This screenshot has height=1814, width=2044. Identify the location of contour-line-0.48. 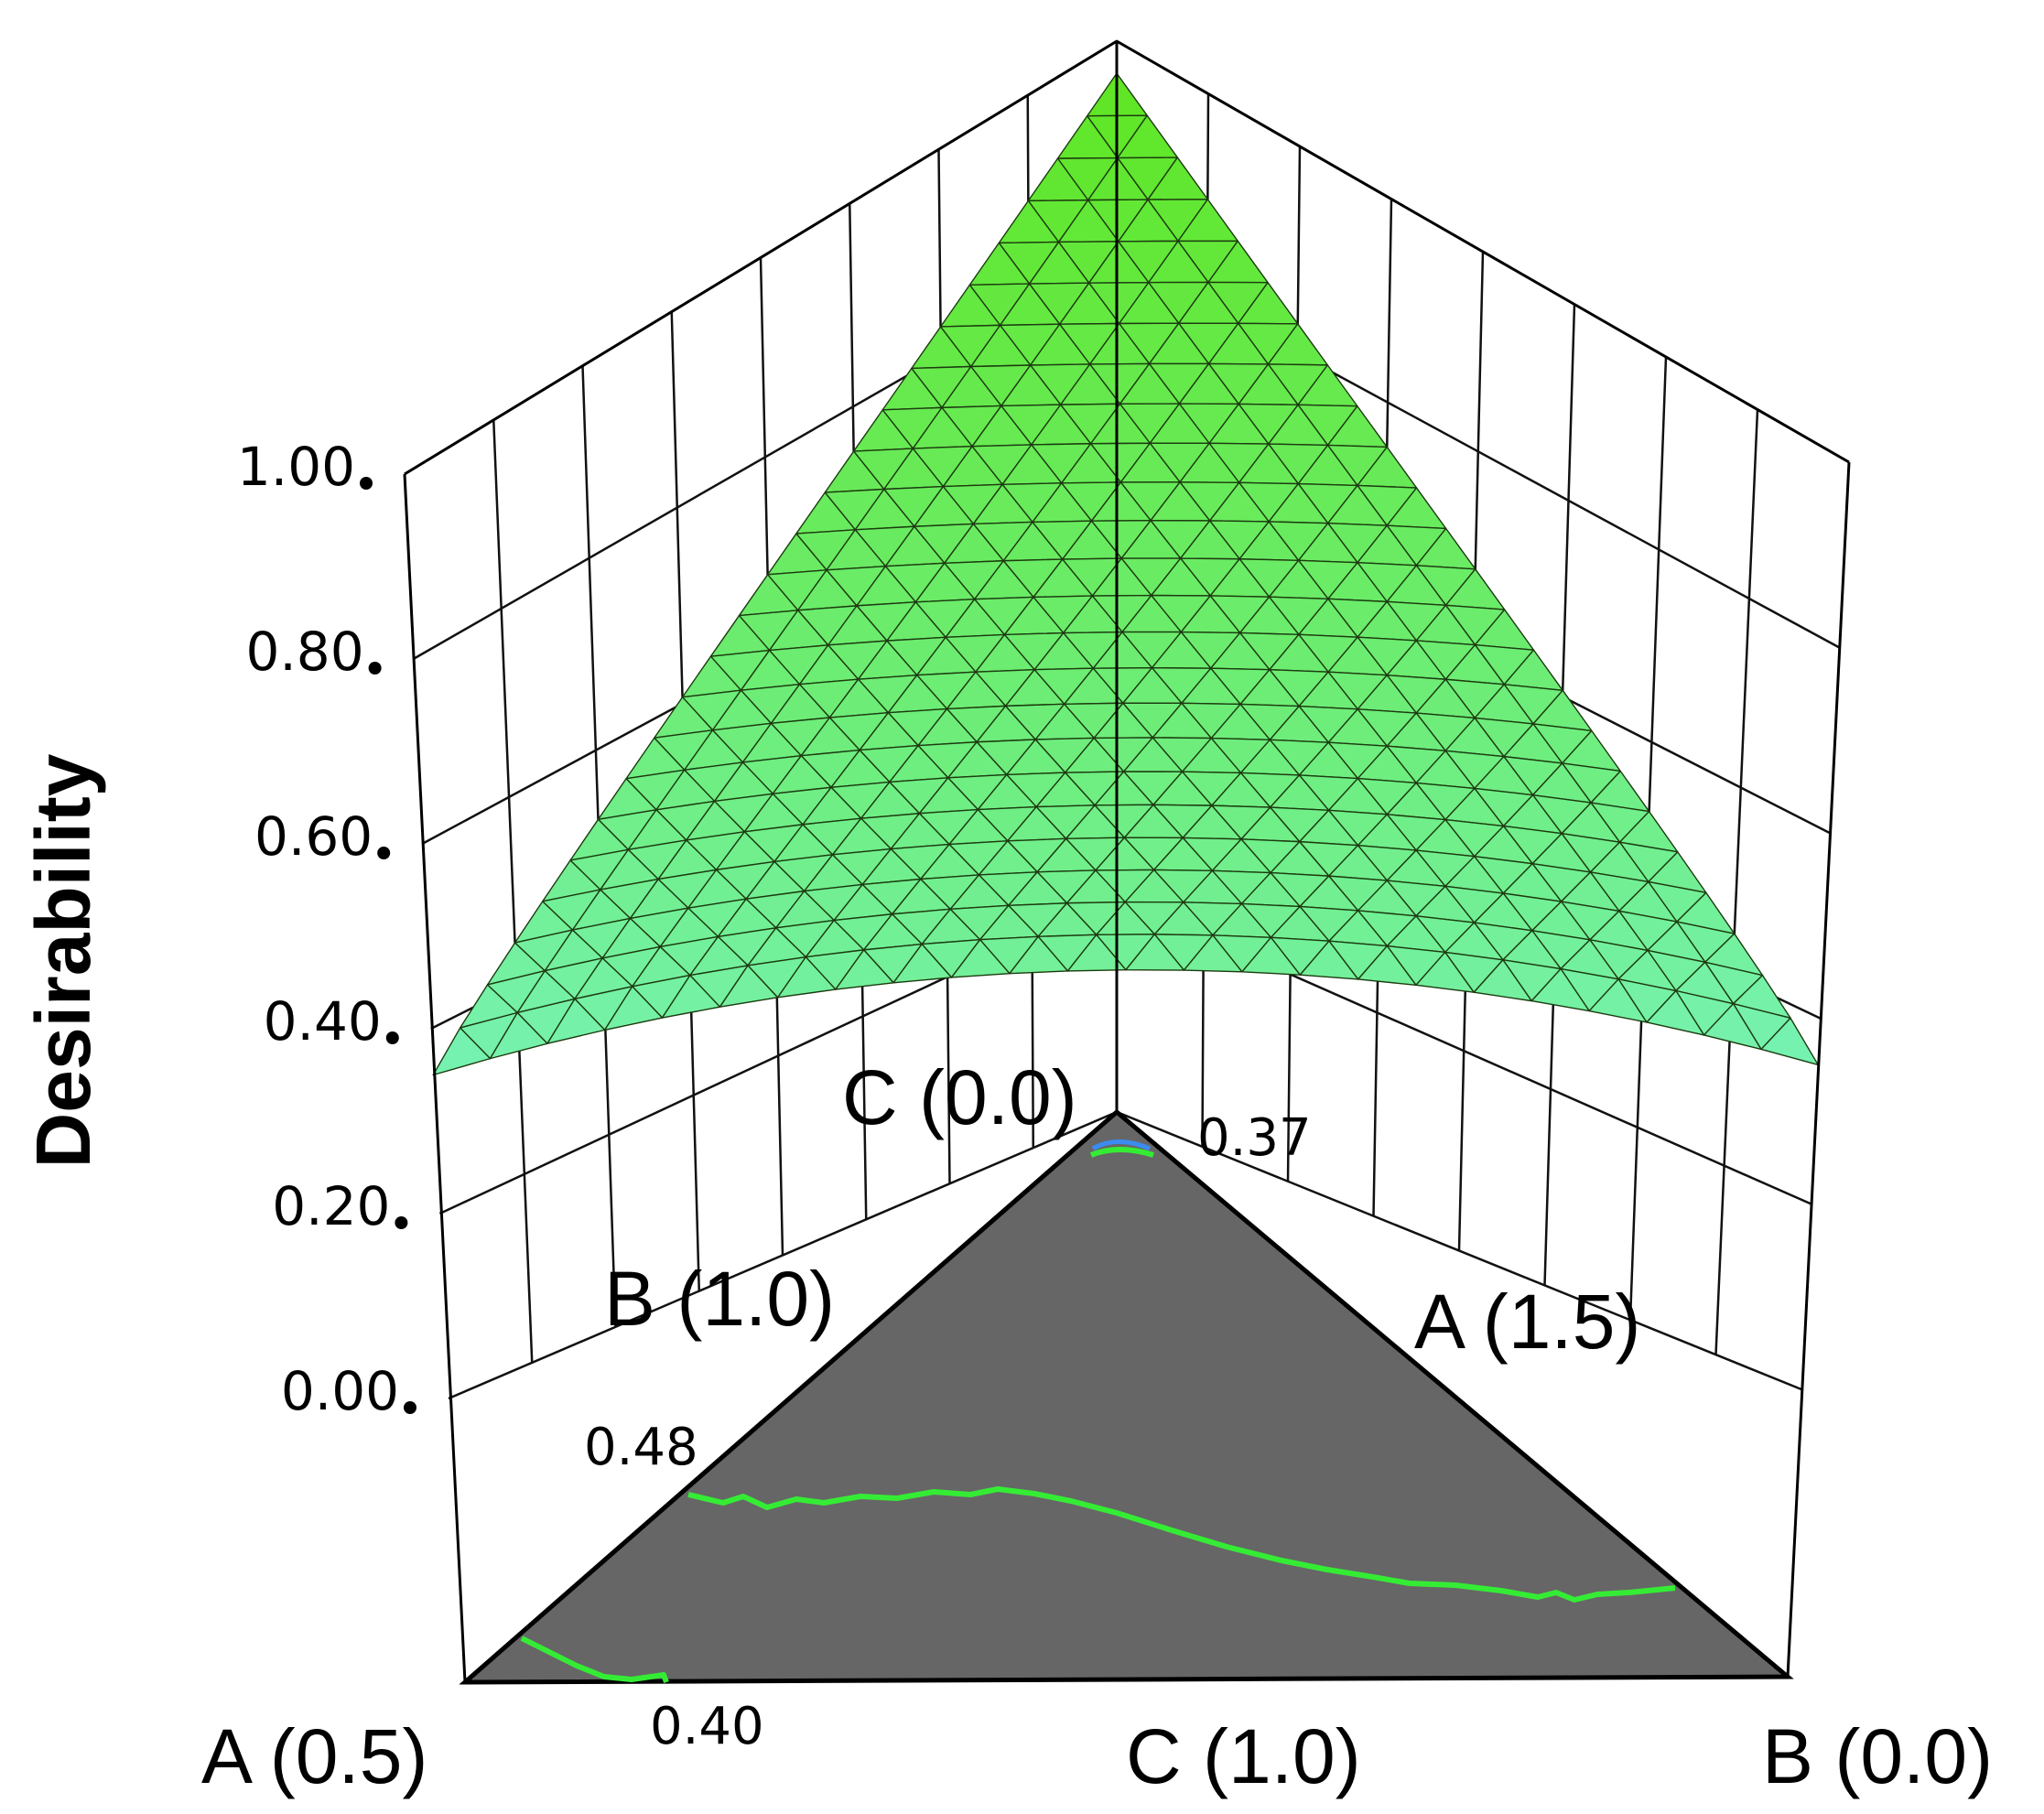
(1181, 1544).